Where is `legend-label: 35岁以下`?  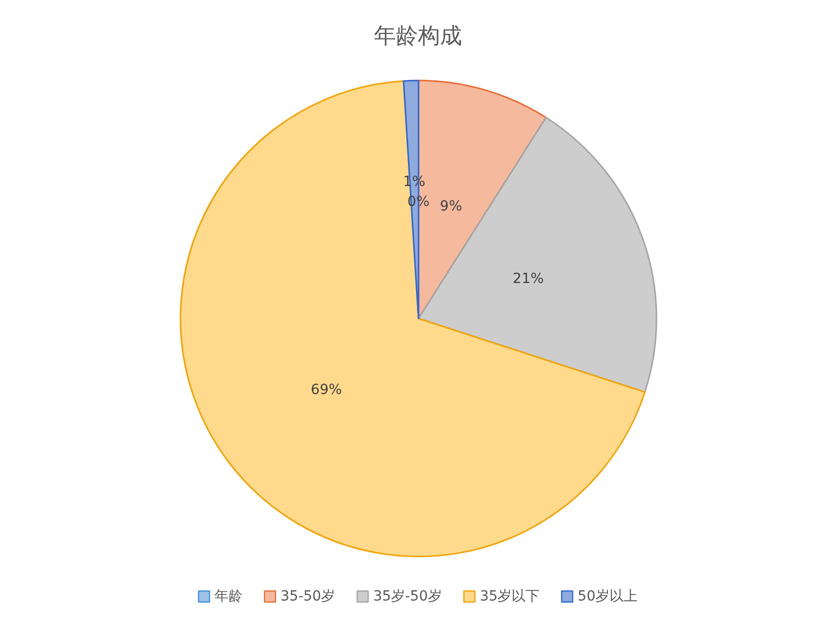 legend-label: 35岁以下 is located at coordinates (510, 596).